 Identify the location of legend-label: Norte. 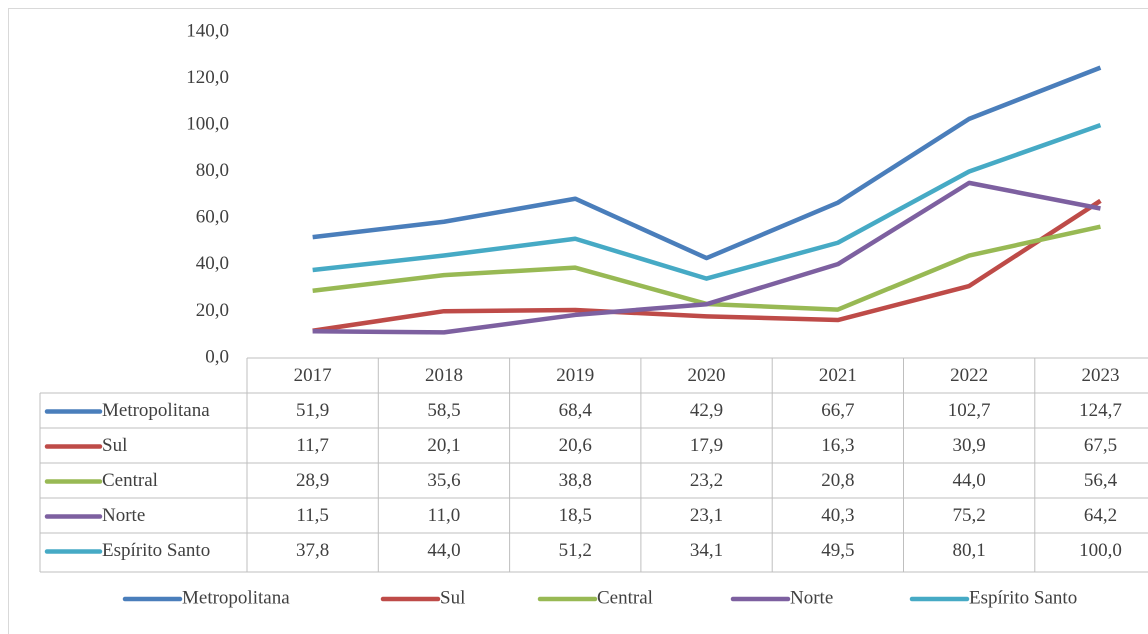
(811, 597).